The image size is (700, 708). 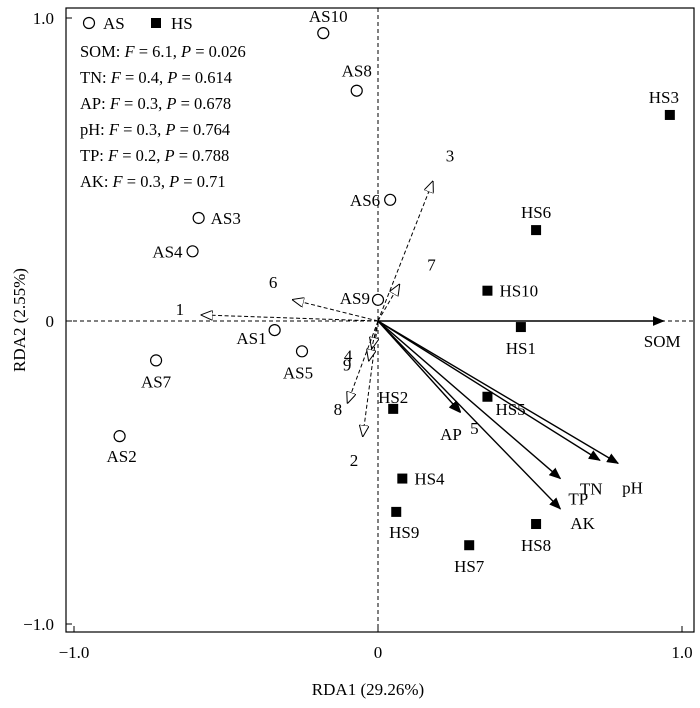 I want to click on x-tick-label: 0, so click(x=378, y=652).